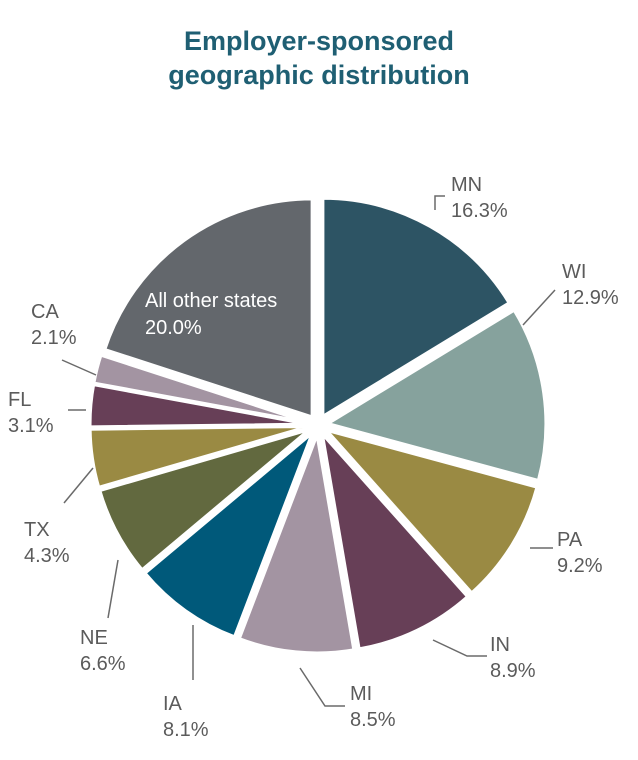 Image resolution: width=638 pixels, height=760 pixels. I want to click on chart-title-line-1: Employer-sponsored, so click(319, 41).